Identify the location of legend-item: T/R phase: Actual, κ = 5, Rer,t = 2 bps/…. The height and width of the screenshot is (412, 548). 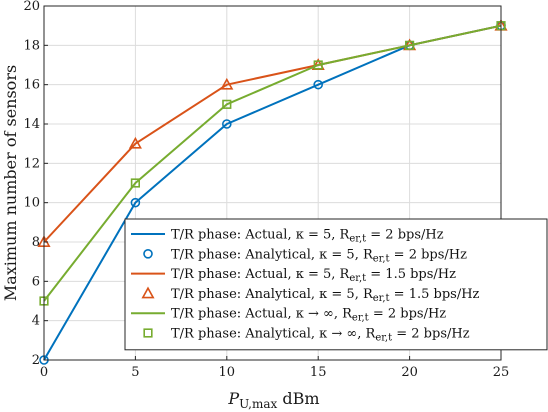
(287, 236).